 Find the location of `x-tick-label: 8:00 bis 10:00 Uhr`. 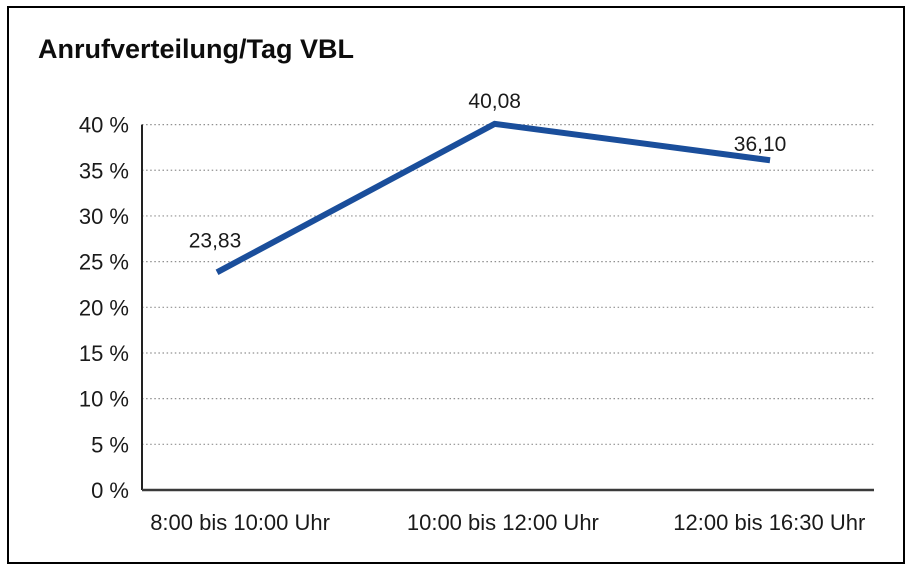

x-tick-label: 8:00 bis 10:00 Uhr is located at coordinates (240, 522).